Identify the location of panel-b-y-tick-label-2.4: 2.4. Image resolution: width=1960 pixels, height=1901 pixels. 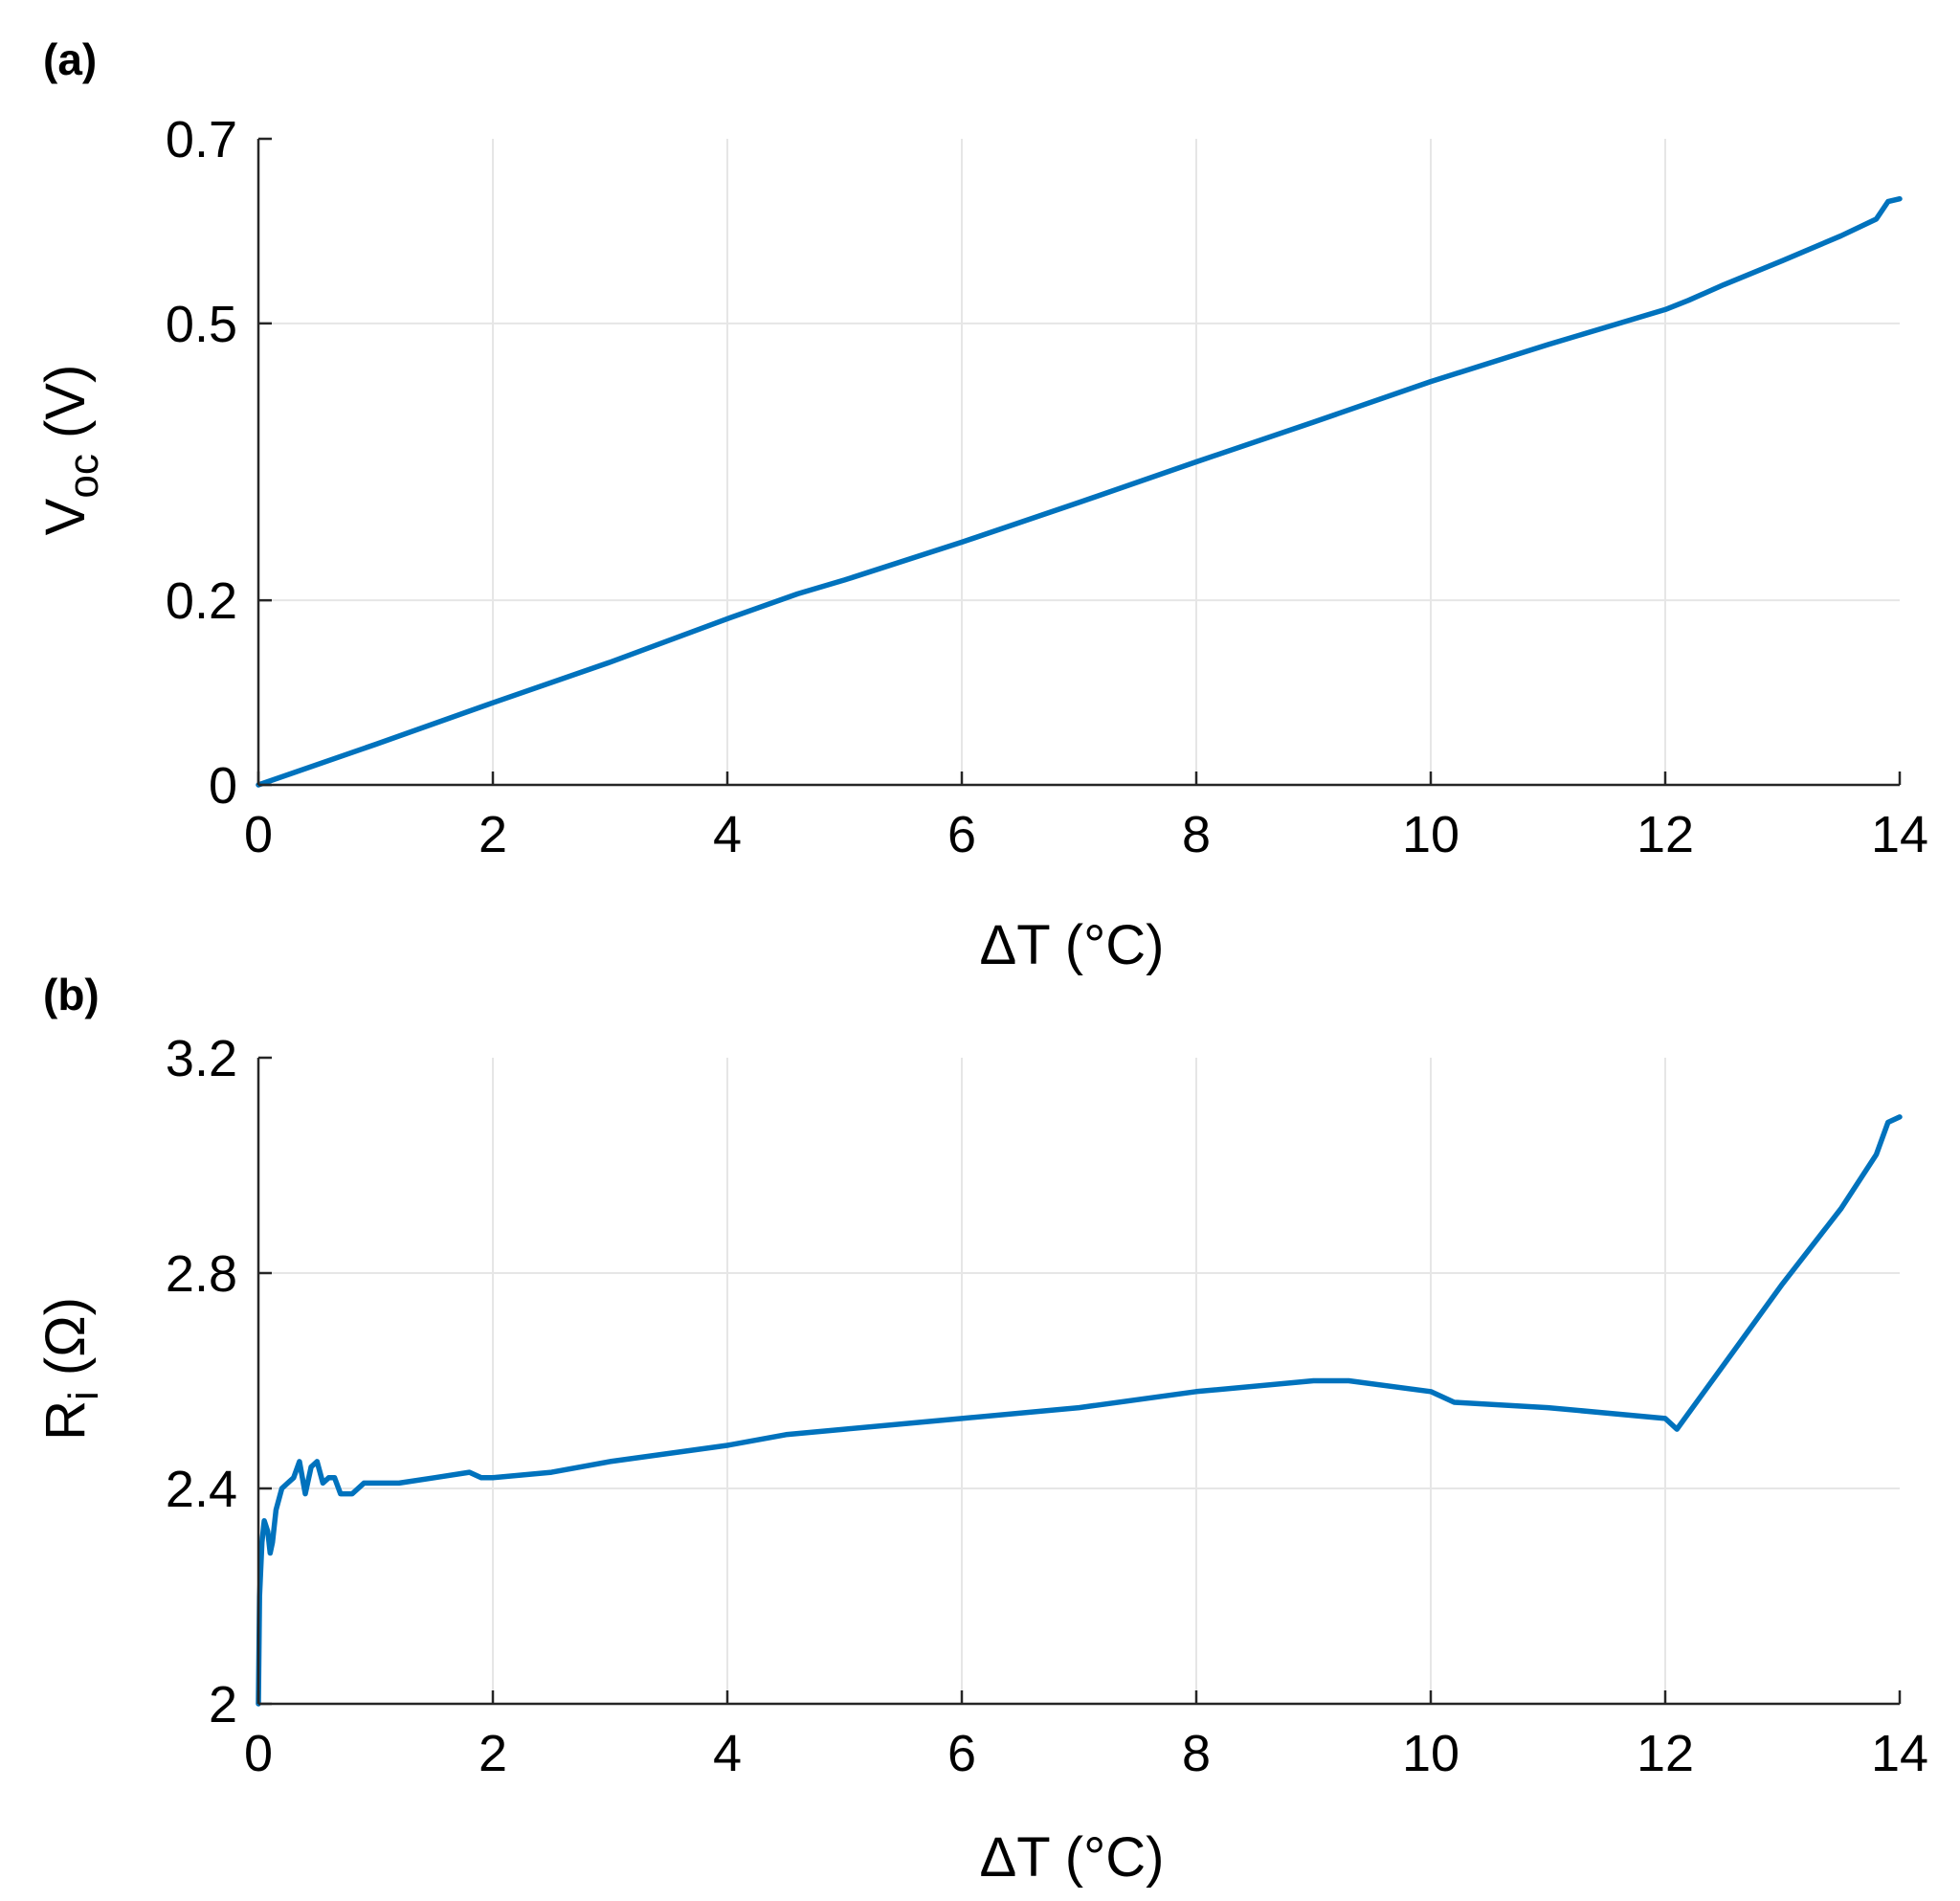
(202, 1489).